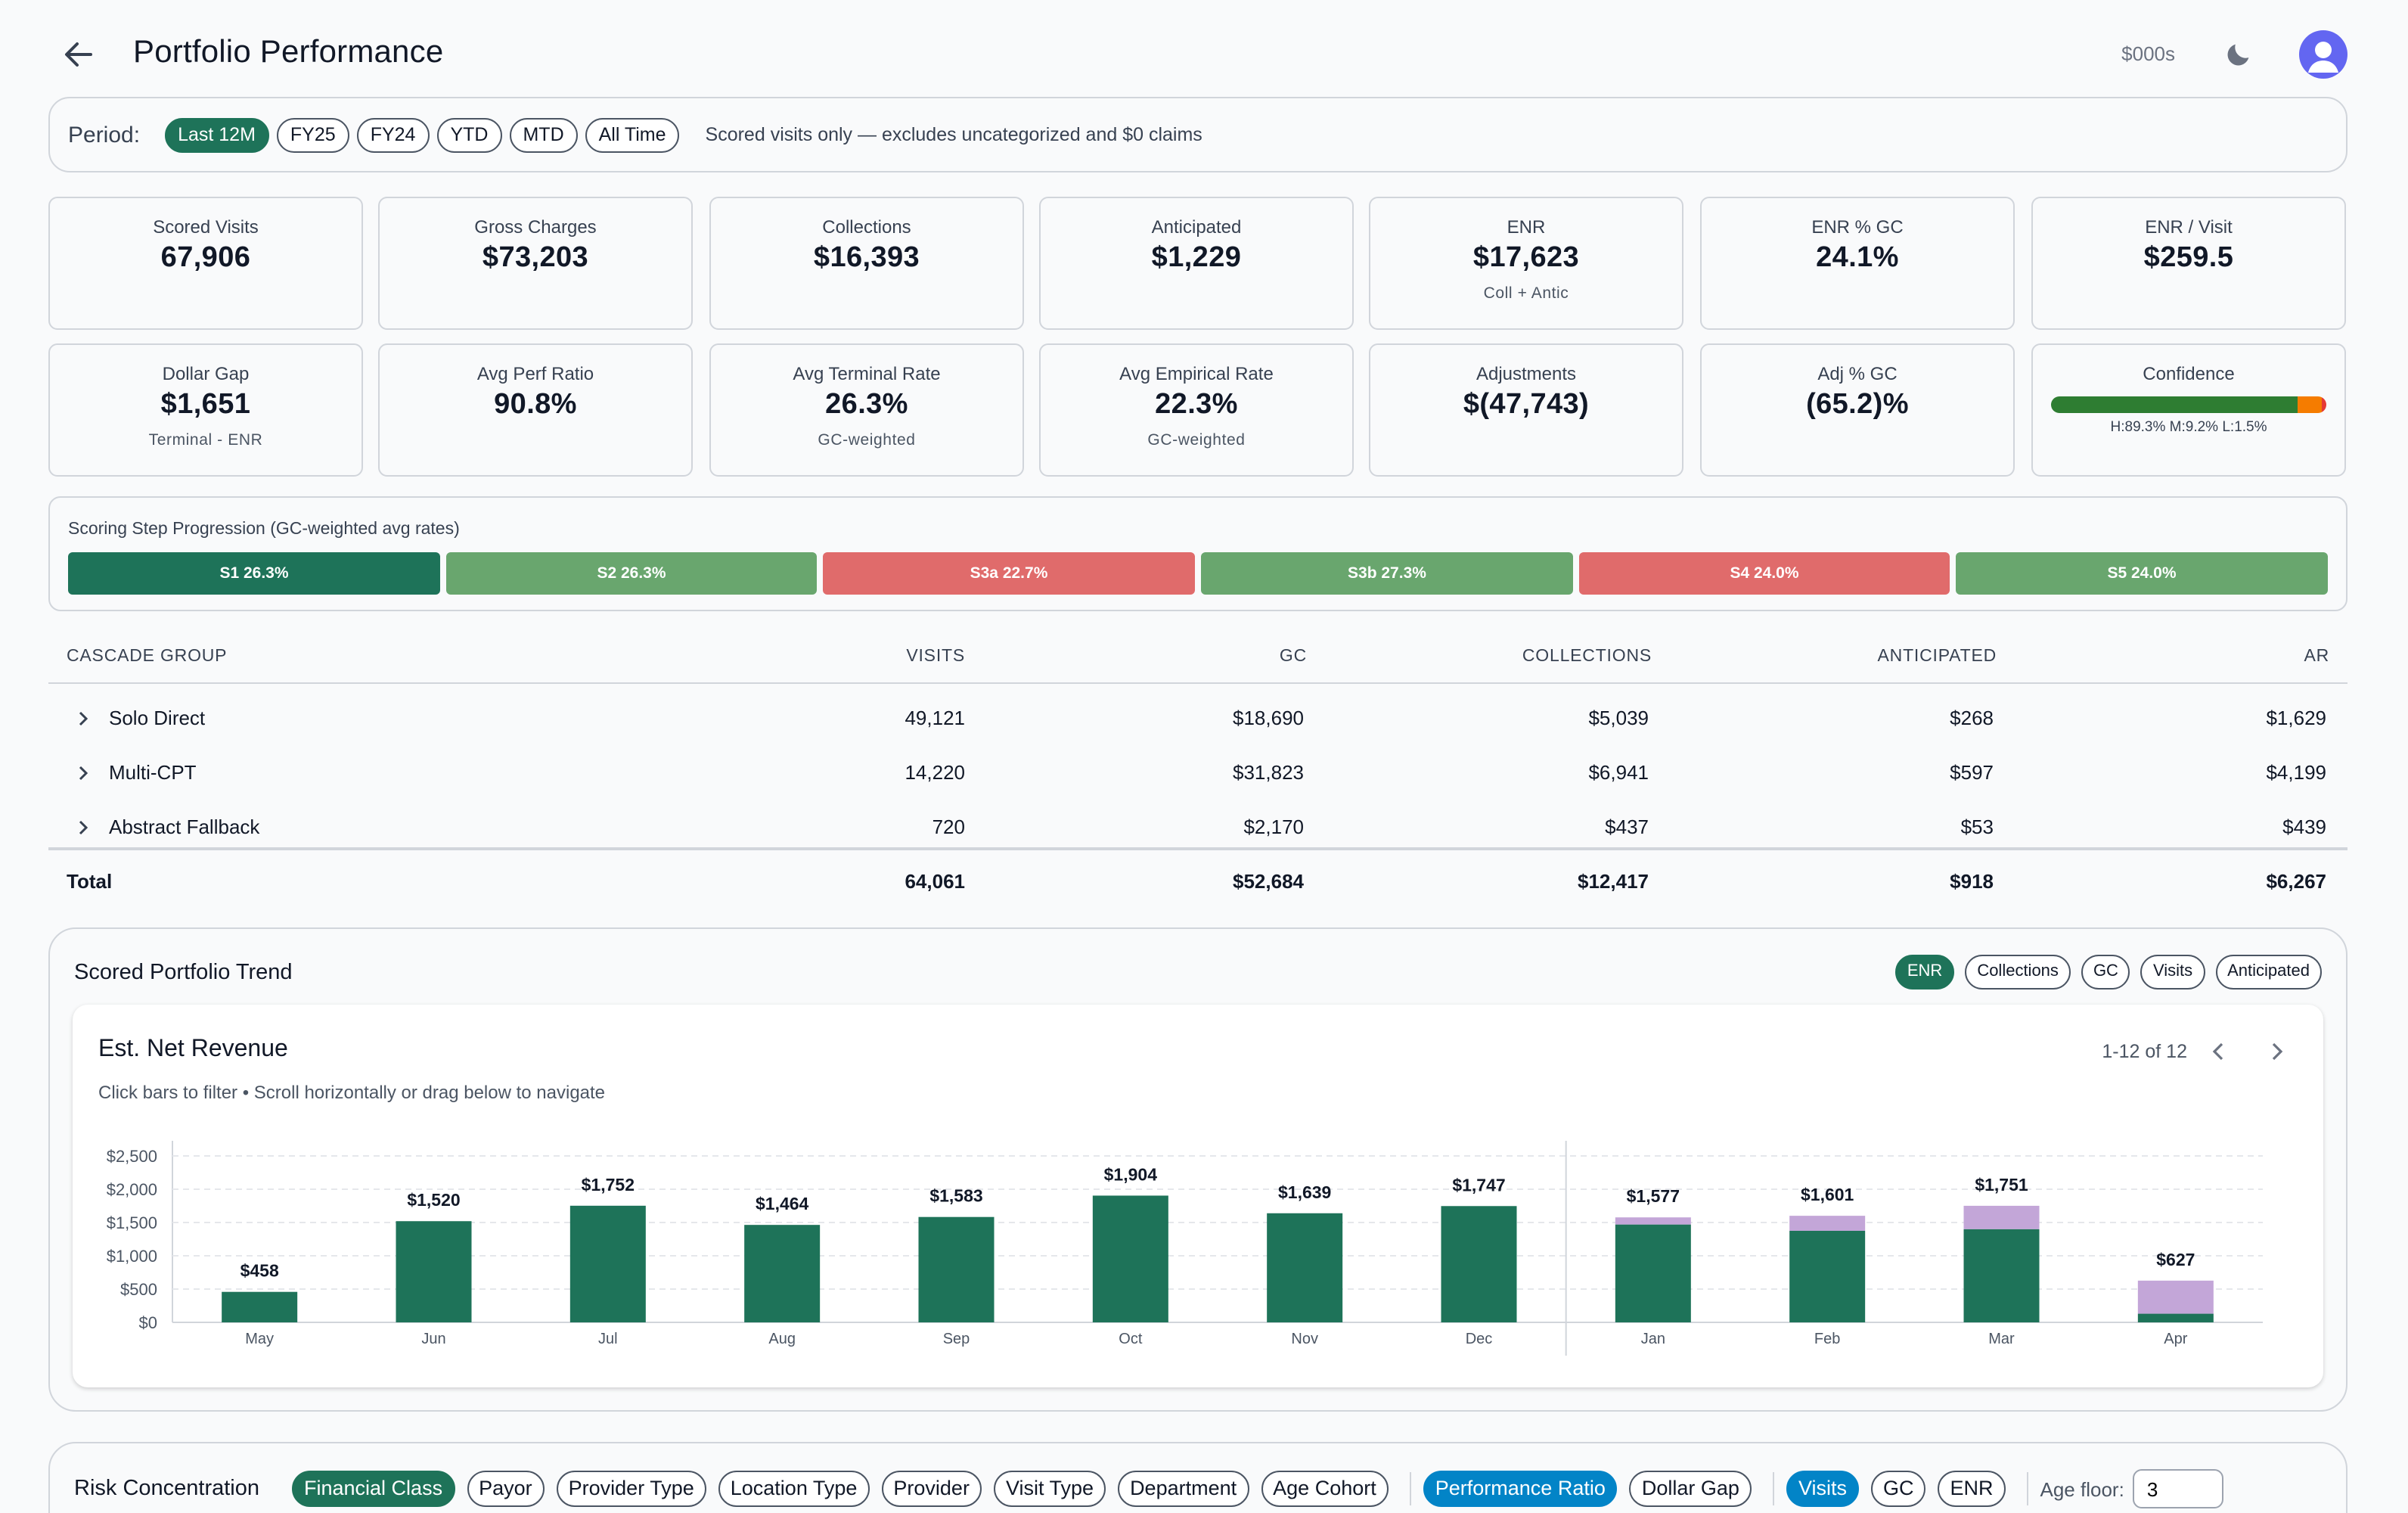 This screenshot has width=2408, height=1513. Describe the element at coordinates (1009, 573) in the screenshot. I see `scoring-step-s3a: S3a 22.7%` at that location.